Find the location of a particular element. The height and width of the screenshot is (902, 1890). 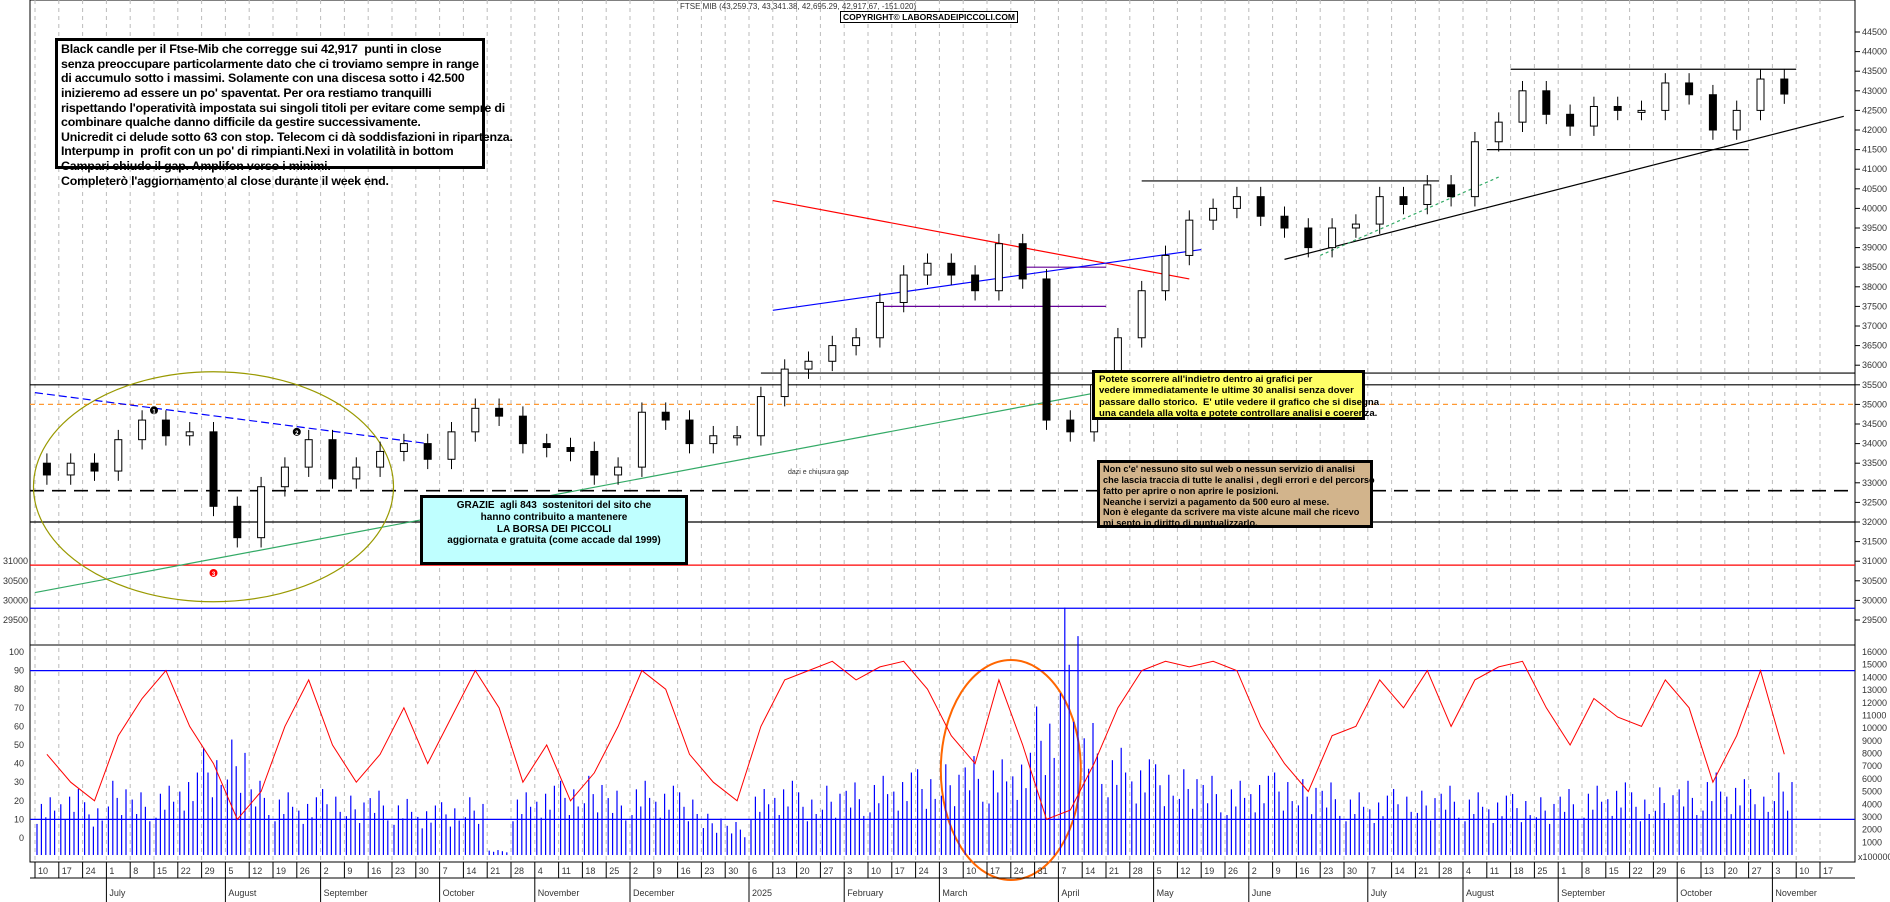

month-label: October is located at coordinates (459, 893).